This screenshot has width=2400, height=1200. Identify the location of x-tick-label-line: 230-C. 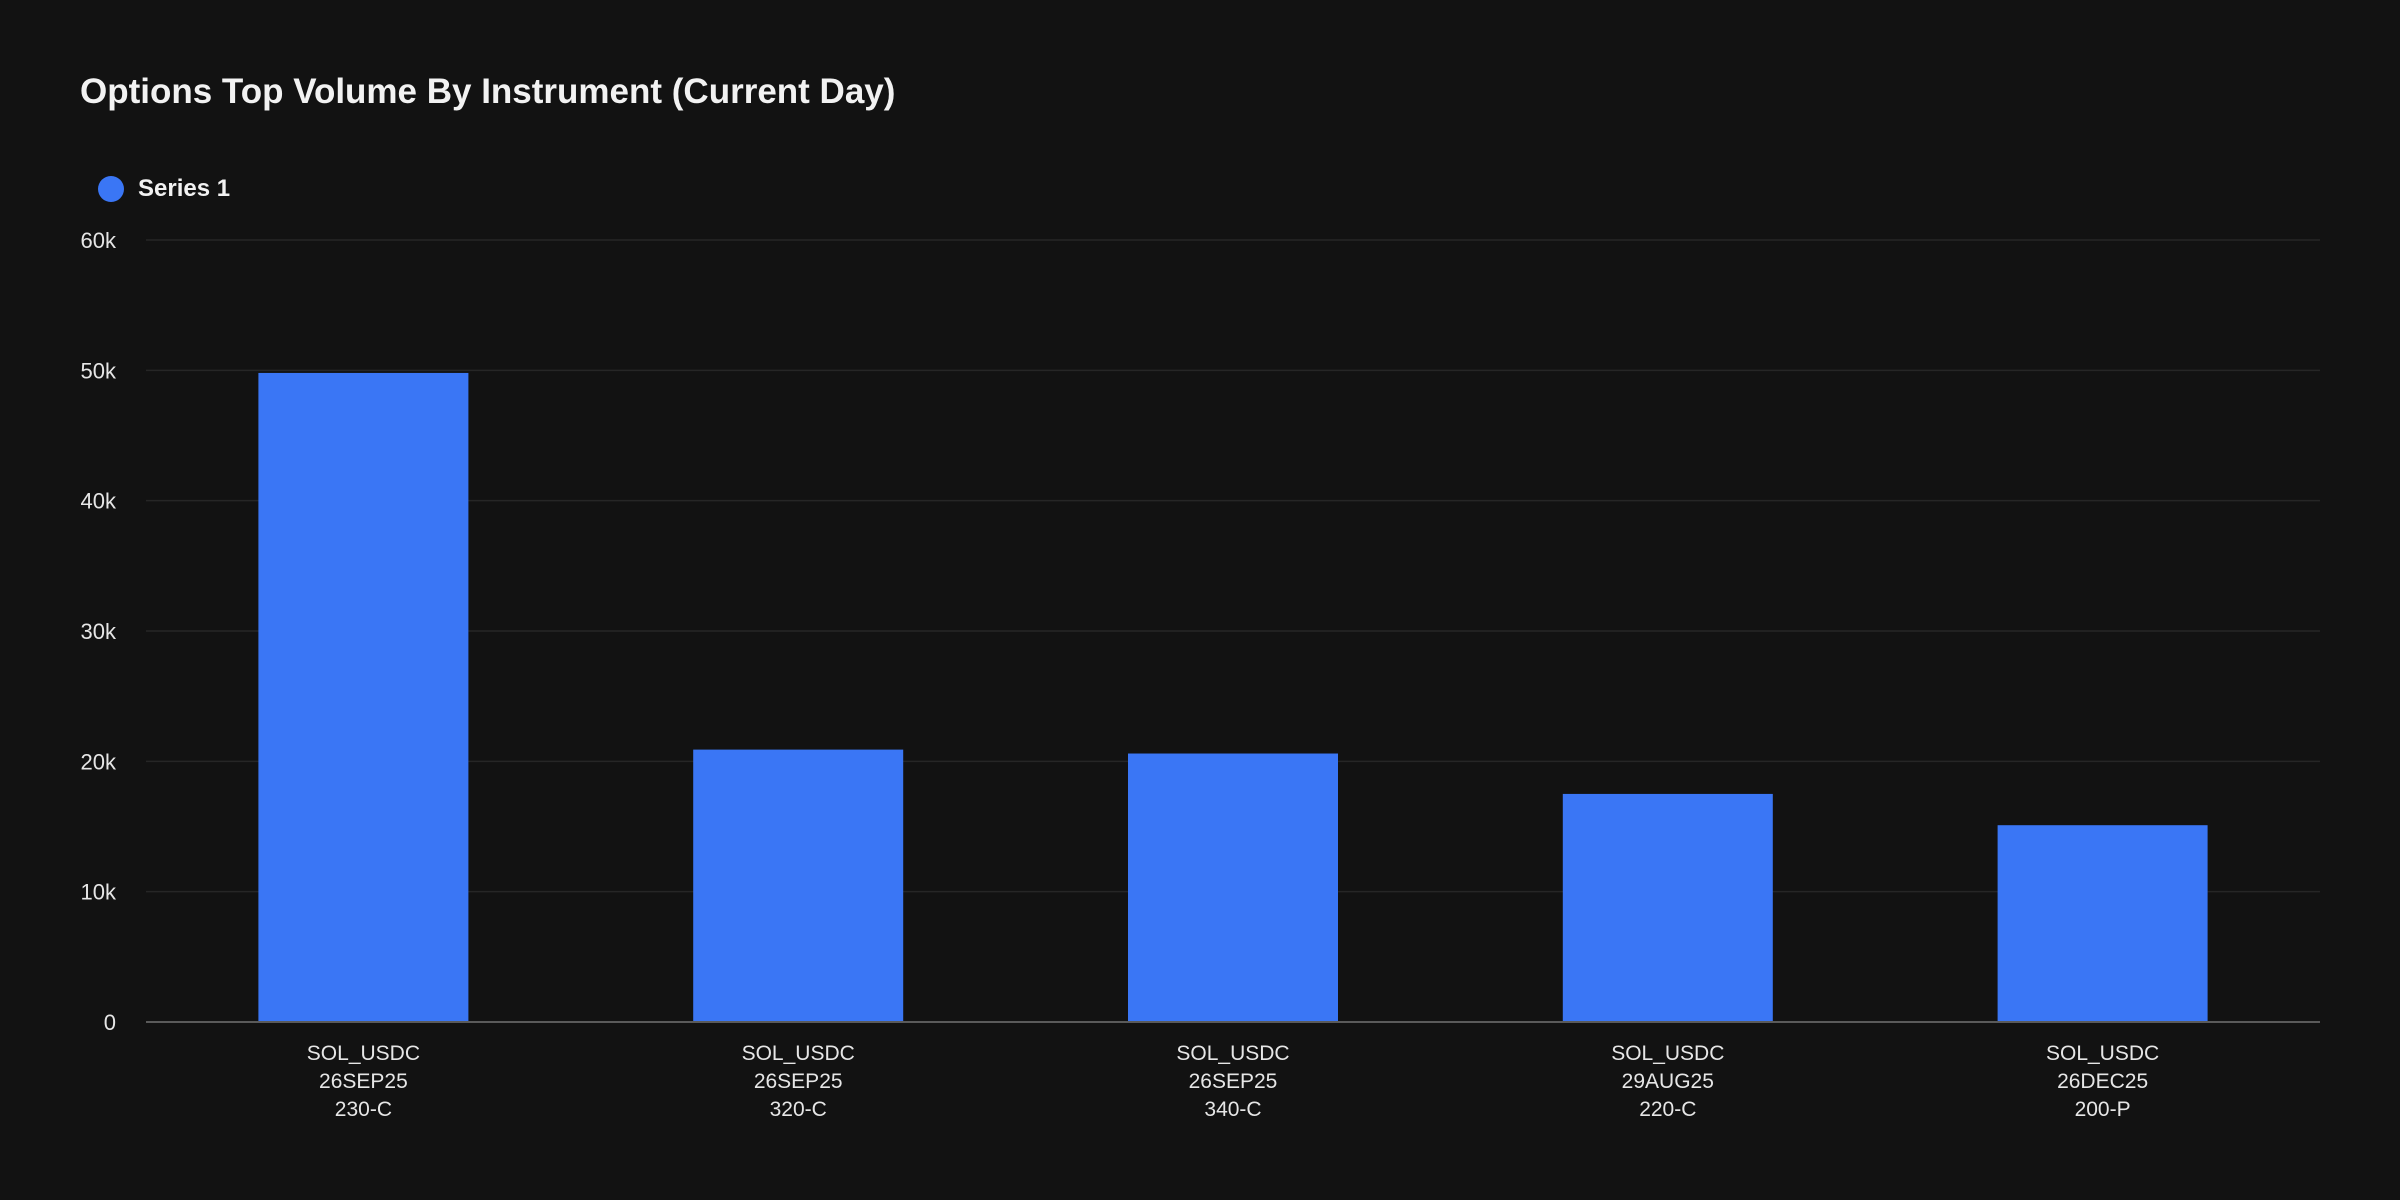
(363, 1109).